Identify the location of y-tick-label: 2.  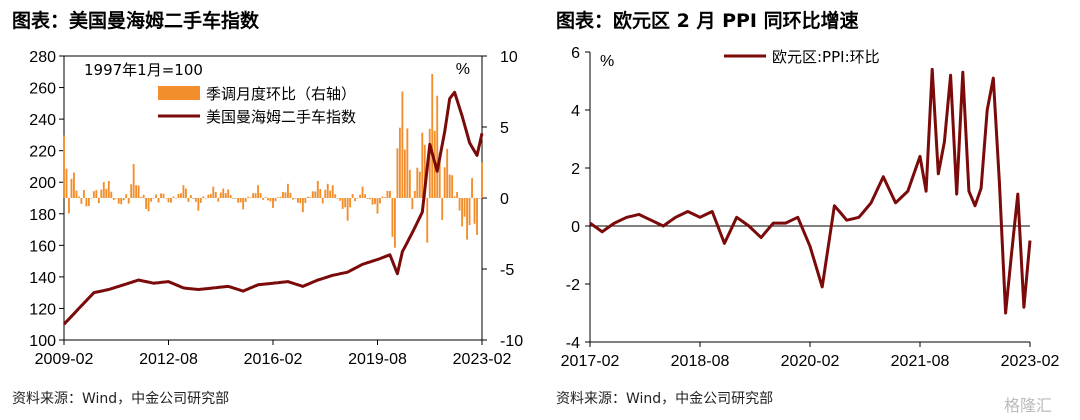
(575, 169).